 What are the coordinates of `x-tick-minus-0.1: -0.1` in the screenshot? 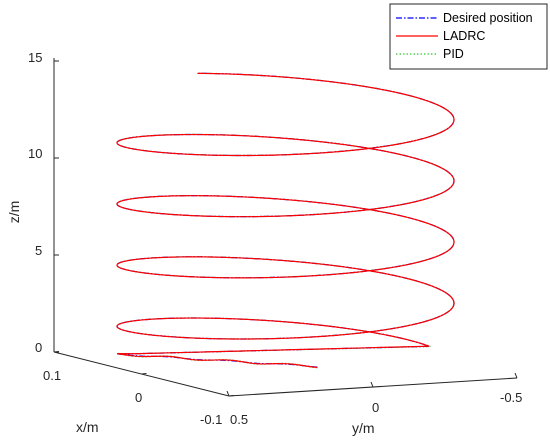 It's located at (211, 419).